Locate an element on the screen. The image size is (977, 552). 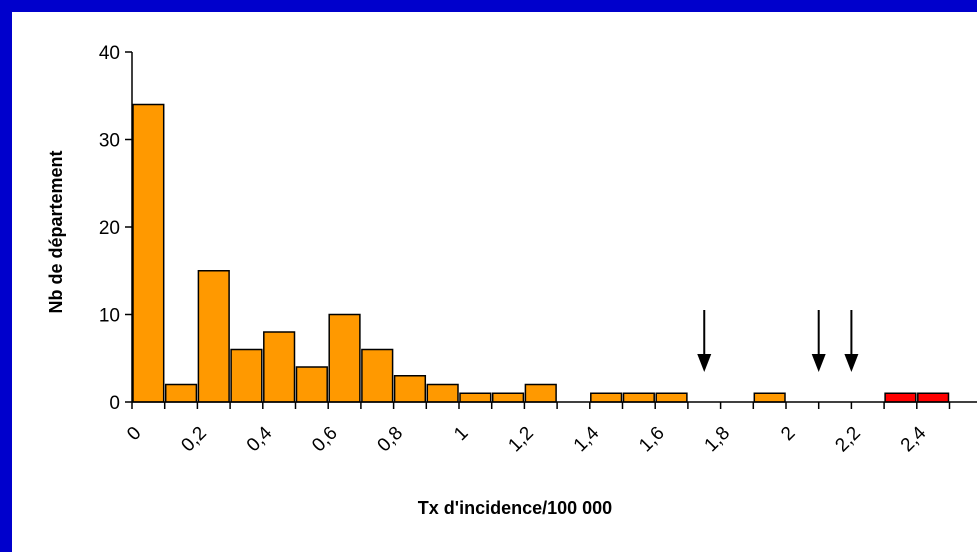
y-tick-label: 30 is located at coordinates (109, 141).